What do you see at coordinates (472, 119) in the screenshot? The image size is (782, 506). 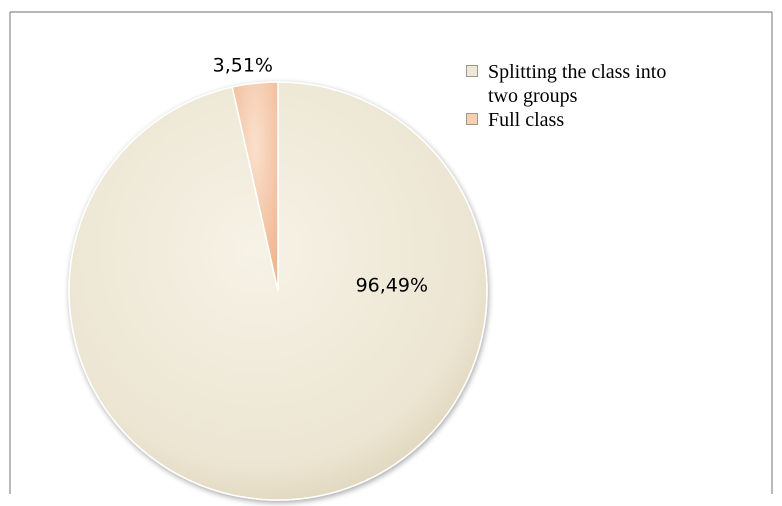 I see `legend-swatch-full-class` at bounding box center [472, 119].